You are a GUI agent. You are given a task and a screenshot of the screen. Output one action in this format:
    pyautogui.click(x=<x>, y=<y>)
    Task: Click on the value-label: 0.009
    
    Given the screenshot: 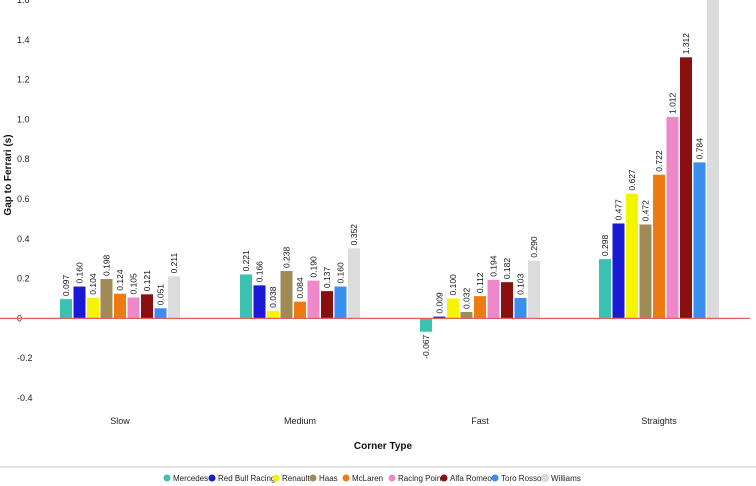 What is the action you would take?
    pyautogui.click(x=440, y=303)
    